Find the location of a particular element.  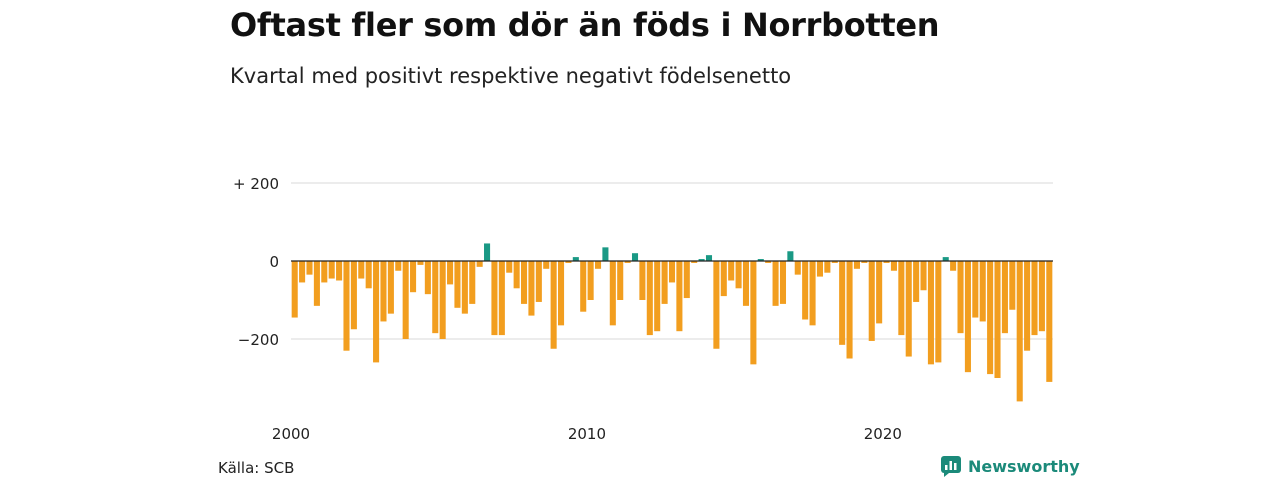

newsworthy-logo-icon is located at coordinates (951, 466).